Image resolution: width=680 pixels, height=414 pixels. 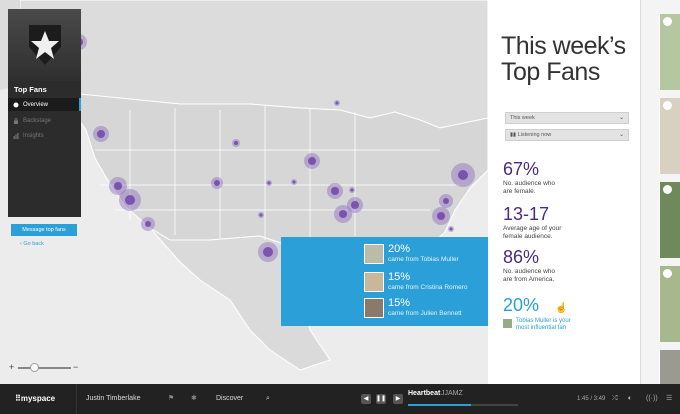 I want to click on mode-select-value: Listening now, so click(x=534, y=135).